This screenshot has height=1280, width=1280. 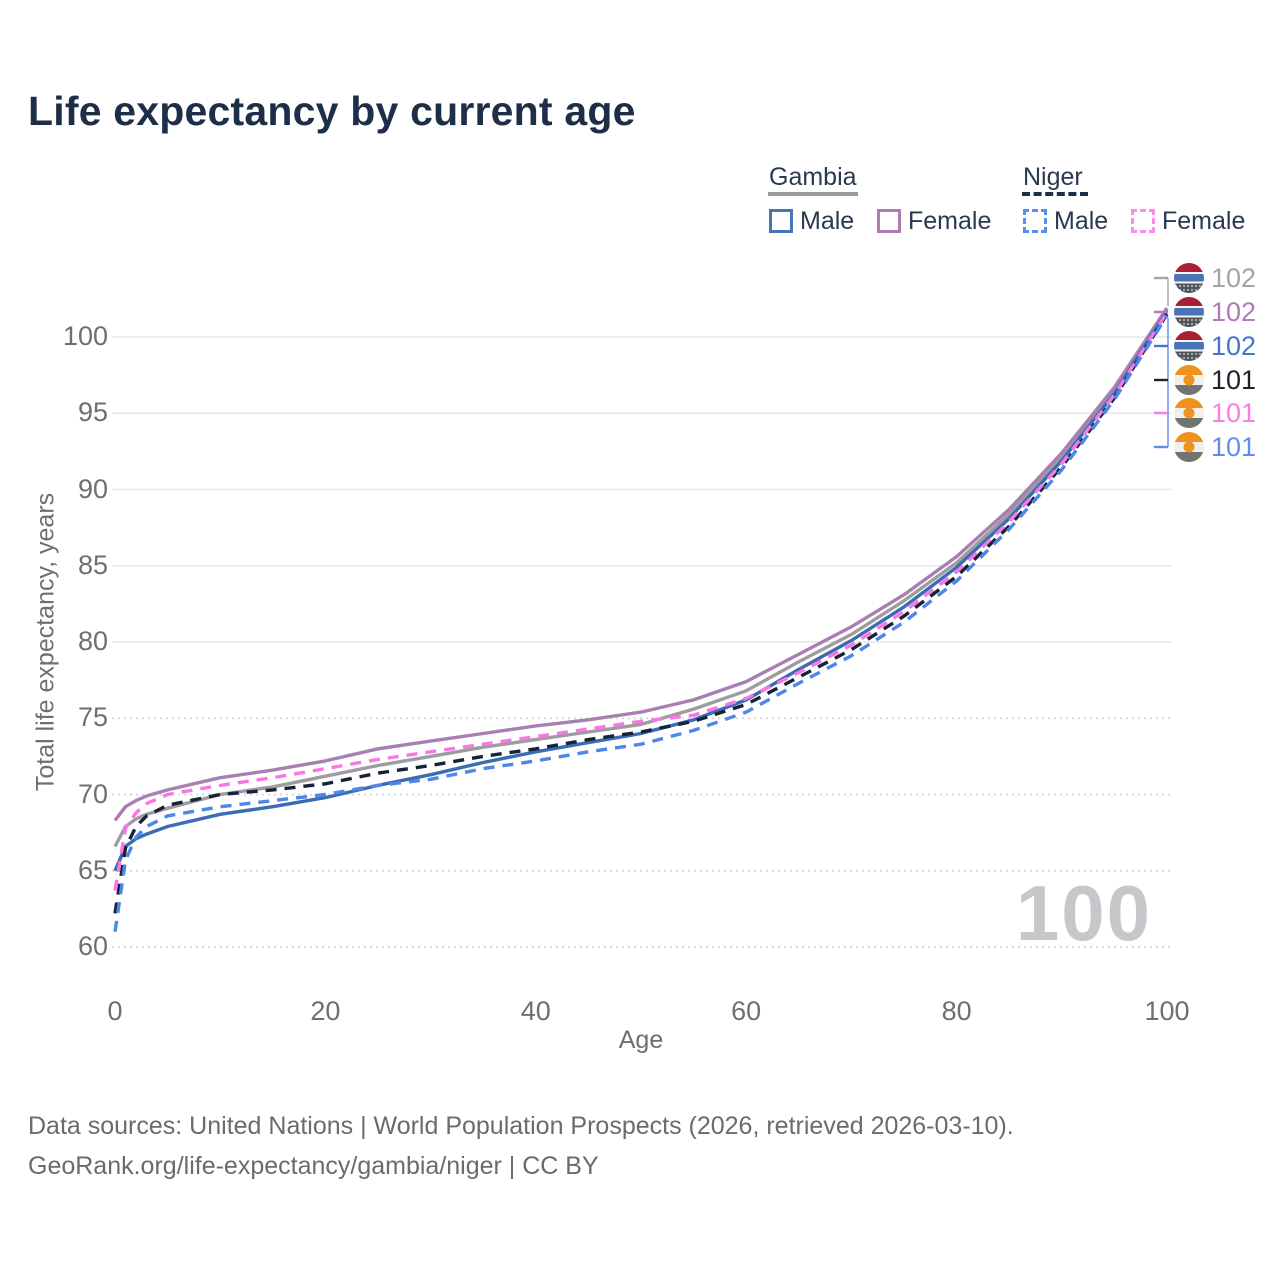 What do you see at coordinates (1167, 1011) in the screenshot?
I see `x-tick-label: 100` at bounding box center [1167, 1011].